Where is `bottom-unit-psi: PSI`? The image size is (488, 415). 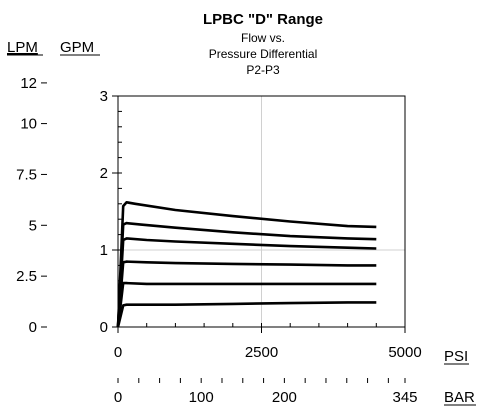 bottom-unit-psi: PSI is located at coordinates (456, 356).